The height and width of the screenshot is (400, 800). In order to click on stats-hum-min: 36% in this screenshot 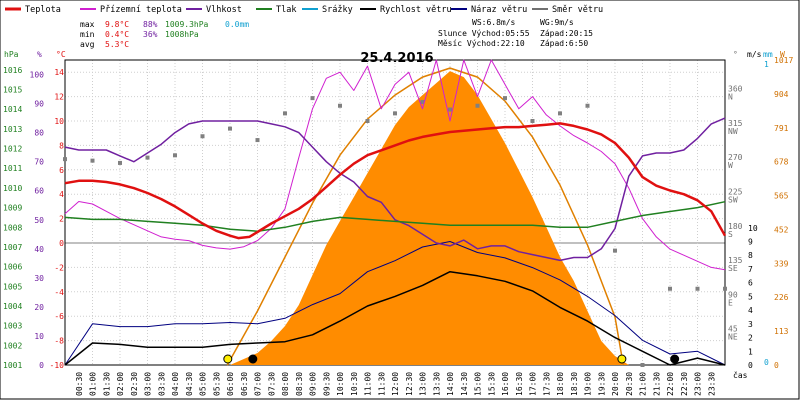, I will do `click(150, 34)`.